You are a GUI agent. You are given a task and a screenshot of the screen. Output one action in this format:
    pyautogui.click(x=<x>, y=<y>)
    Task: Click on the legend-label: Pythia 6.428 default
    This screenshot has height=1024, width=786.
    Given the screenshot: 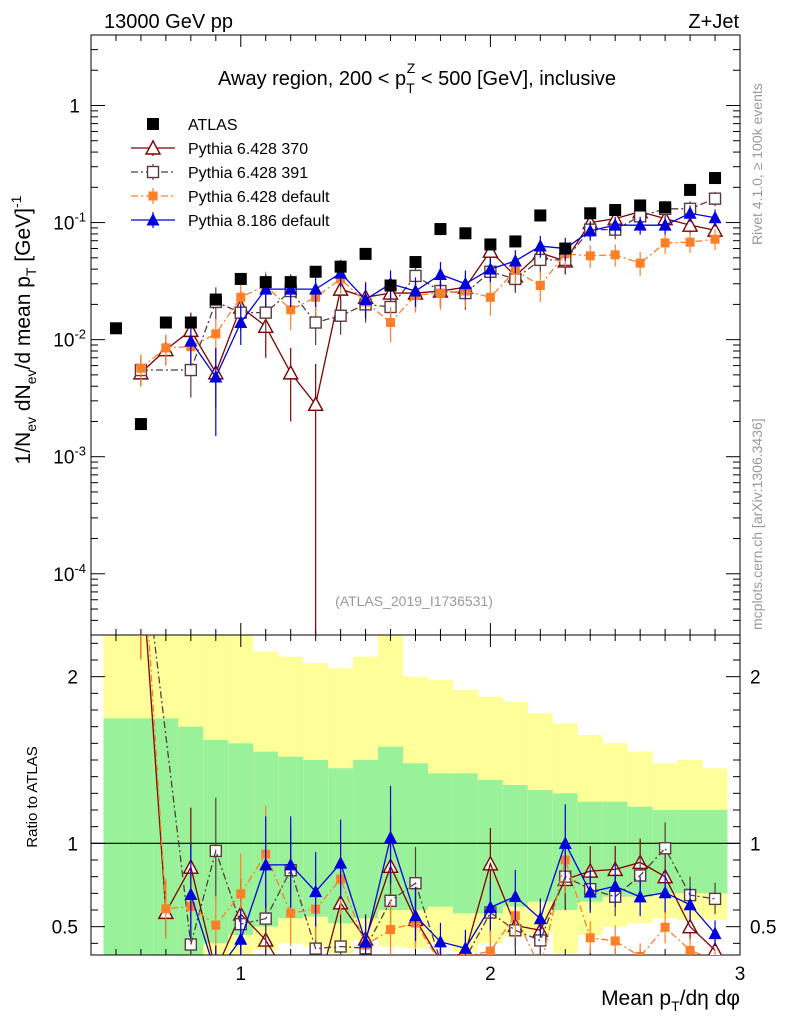 What is the action you would take?
    pyautogui.click(x=259, y=197)
    